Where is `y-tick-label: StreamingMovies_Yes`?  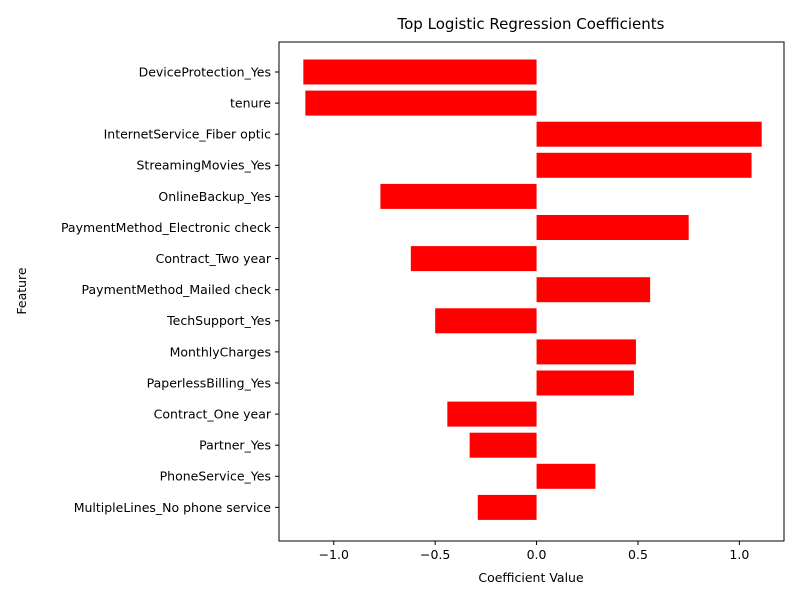
y-tick-label: StreamingMovies_Yes is located at coordinates (204, 165).